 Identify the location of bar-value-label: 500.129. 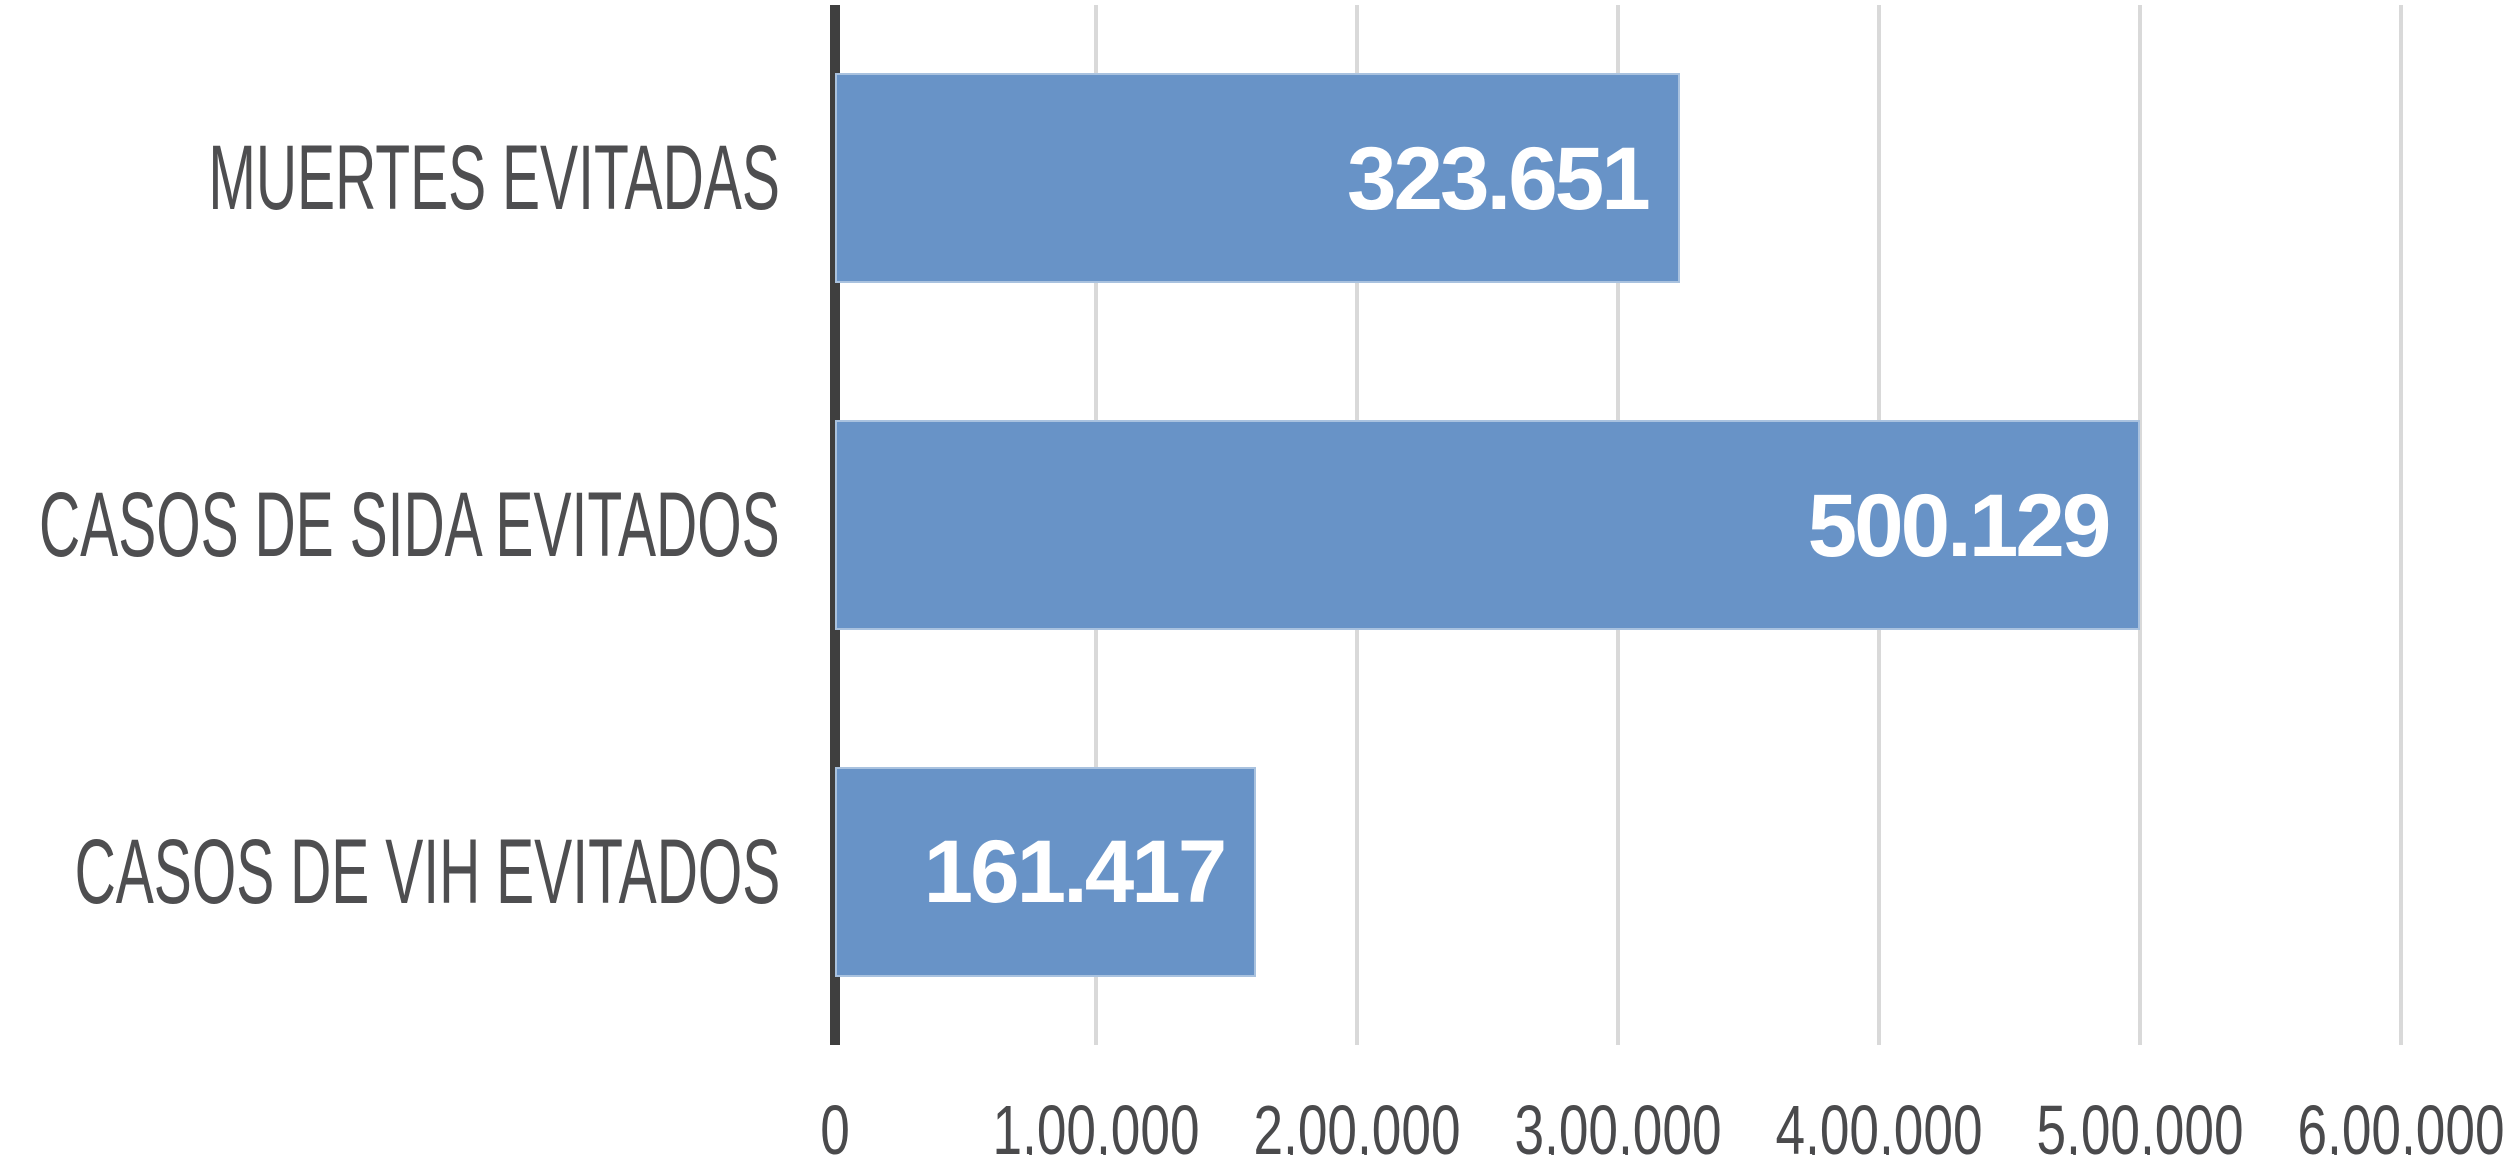
(1959, 524).